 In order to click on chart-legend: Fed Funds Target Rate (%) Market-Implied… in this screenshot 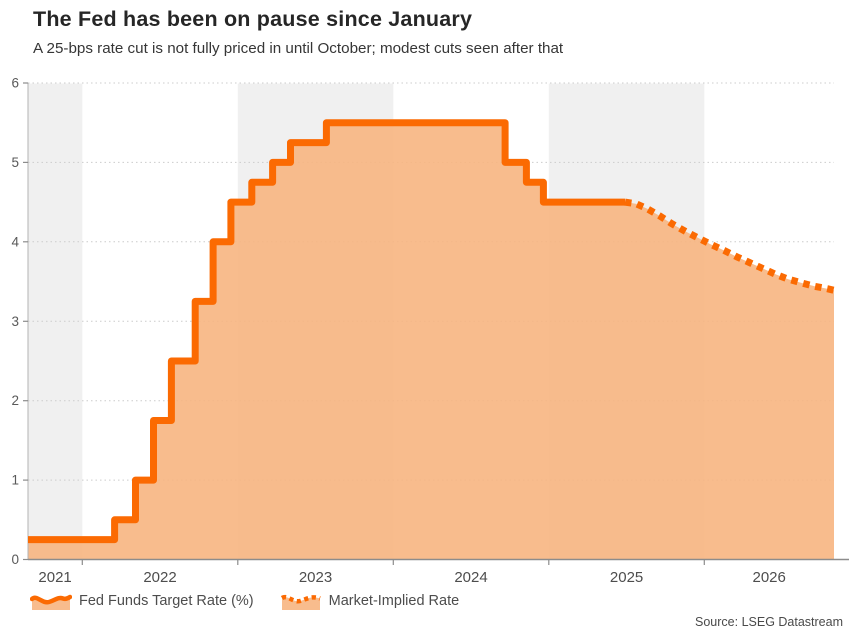, I will do `click(244, 601)`.